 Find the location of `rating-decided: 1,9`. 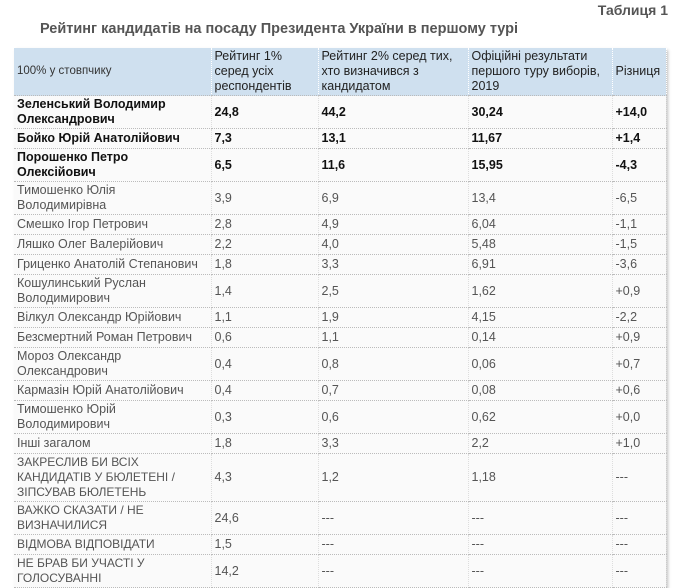

rating-decided: 1,9 is located at coordinates (393, 317).